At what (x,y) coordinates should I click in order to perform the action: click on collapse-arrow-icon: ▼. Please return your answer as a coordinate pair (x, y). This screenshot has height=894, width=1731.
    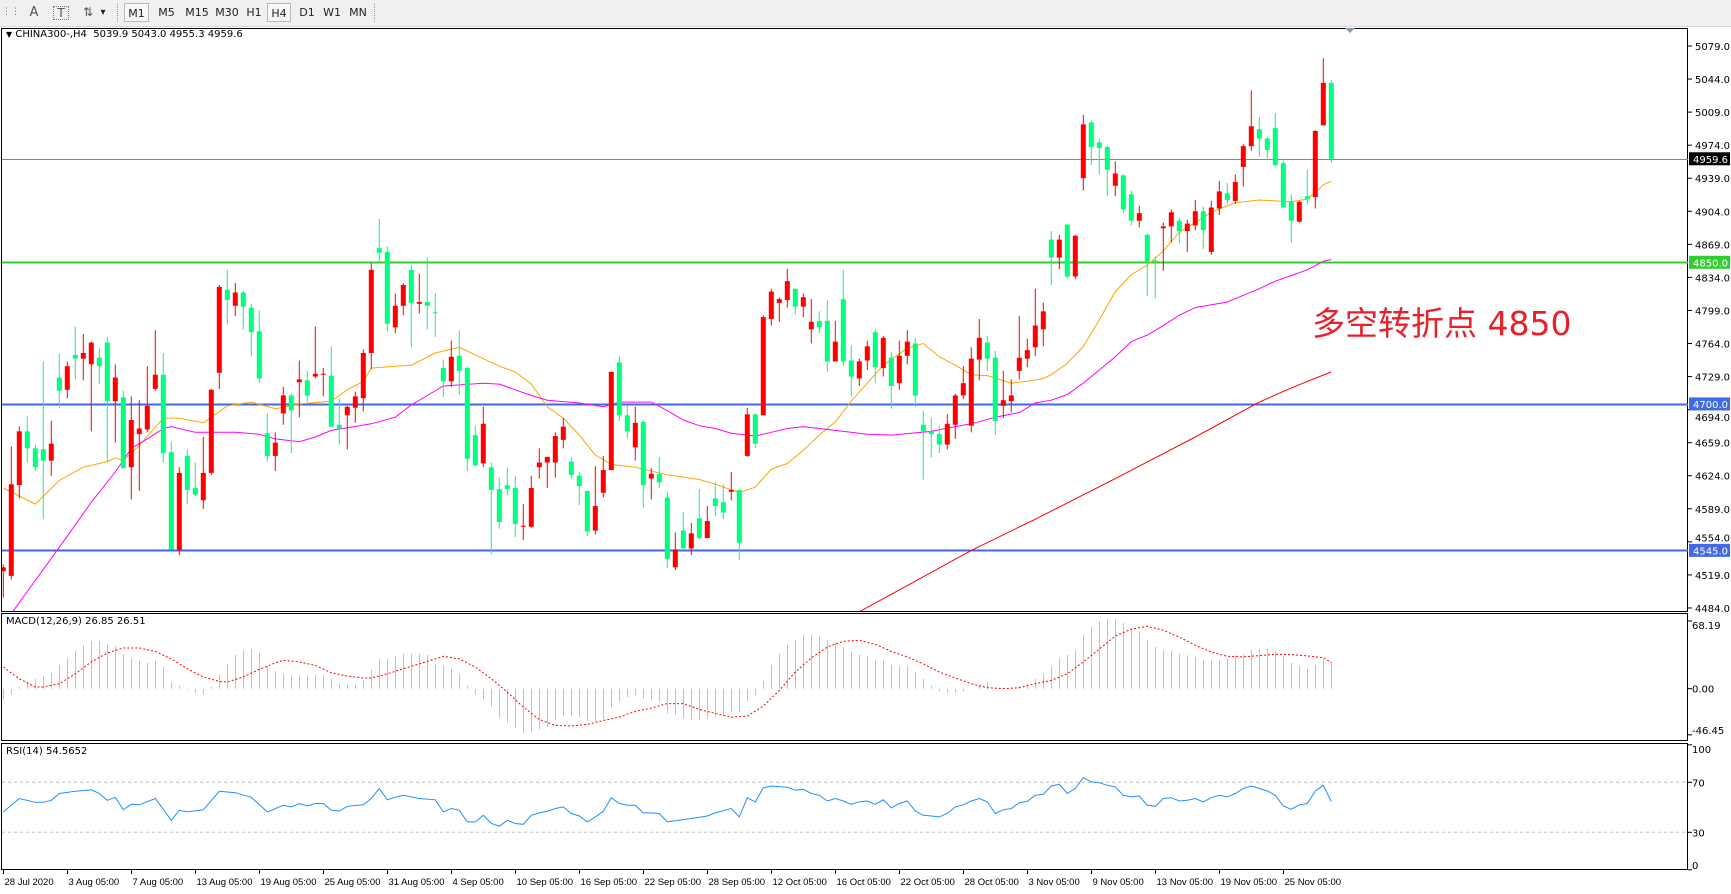
    Looking at the image, I should click on (9, 34).